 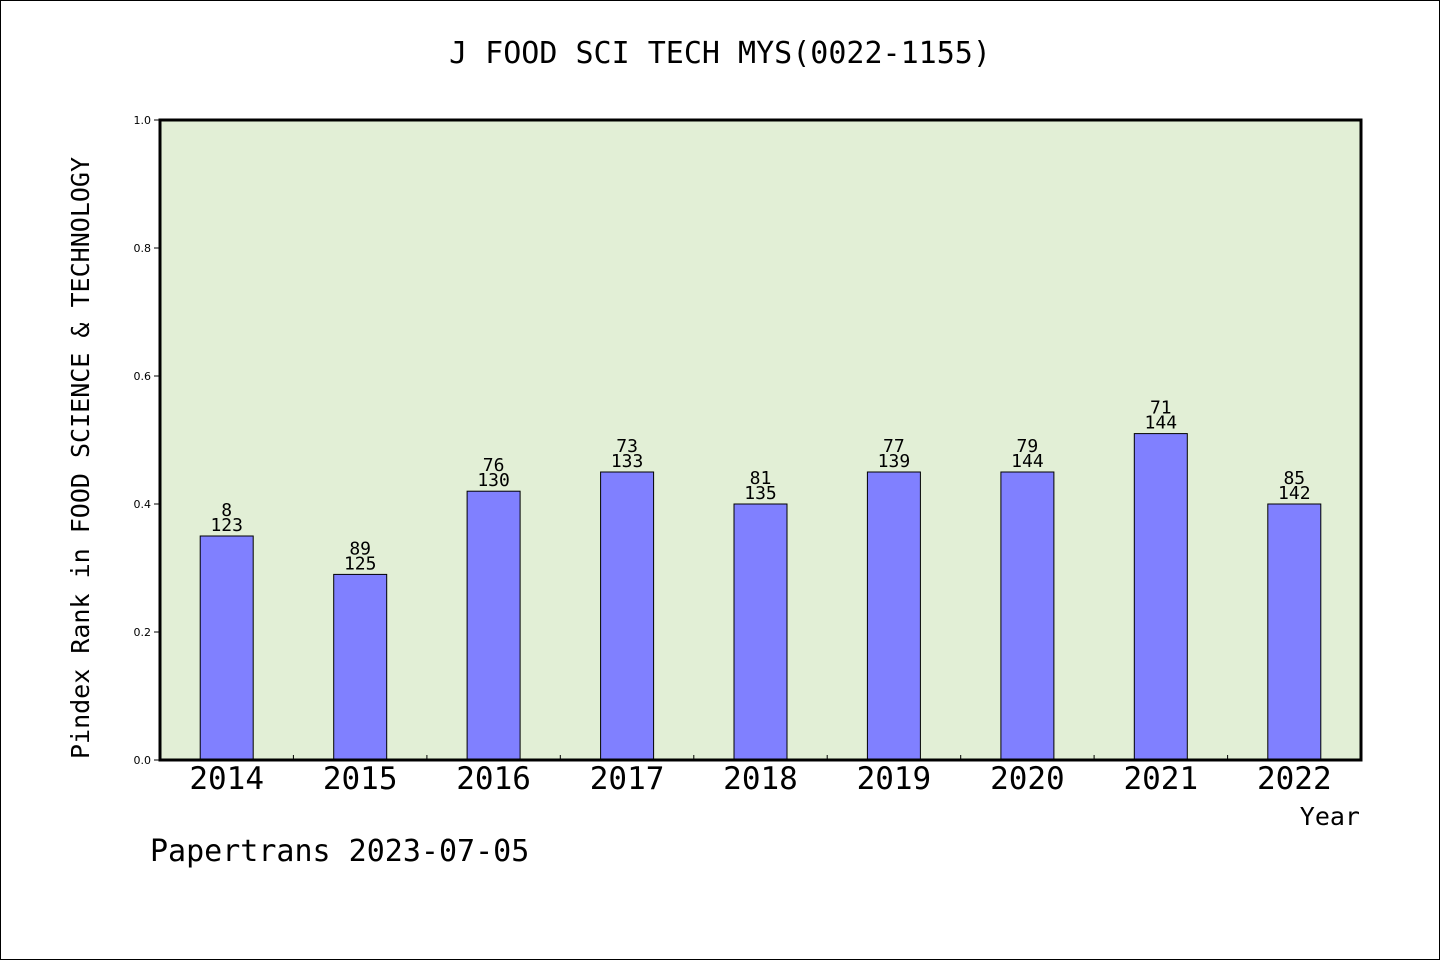 What do you see at coordinates (360, 563) in the screenshot?
I see `bar-total-label-2015: 125` at bounding box center [360, 563].